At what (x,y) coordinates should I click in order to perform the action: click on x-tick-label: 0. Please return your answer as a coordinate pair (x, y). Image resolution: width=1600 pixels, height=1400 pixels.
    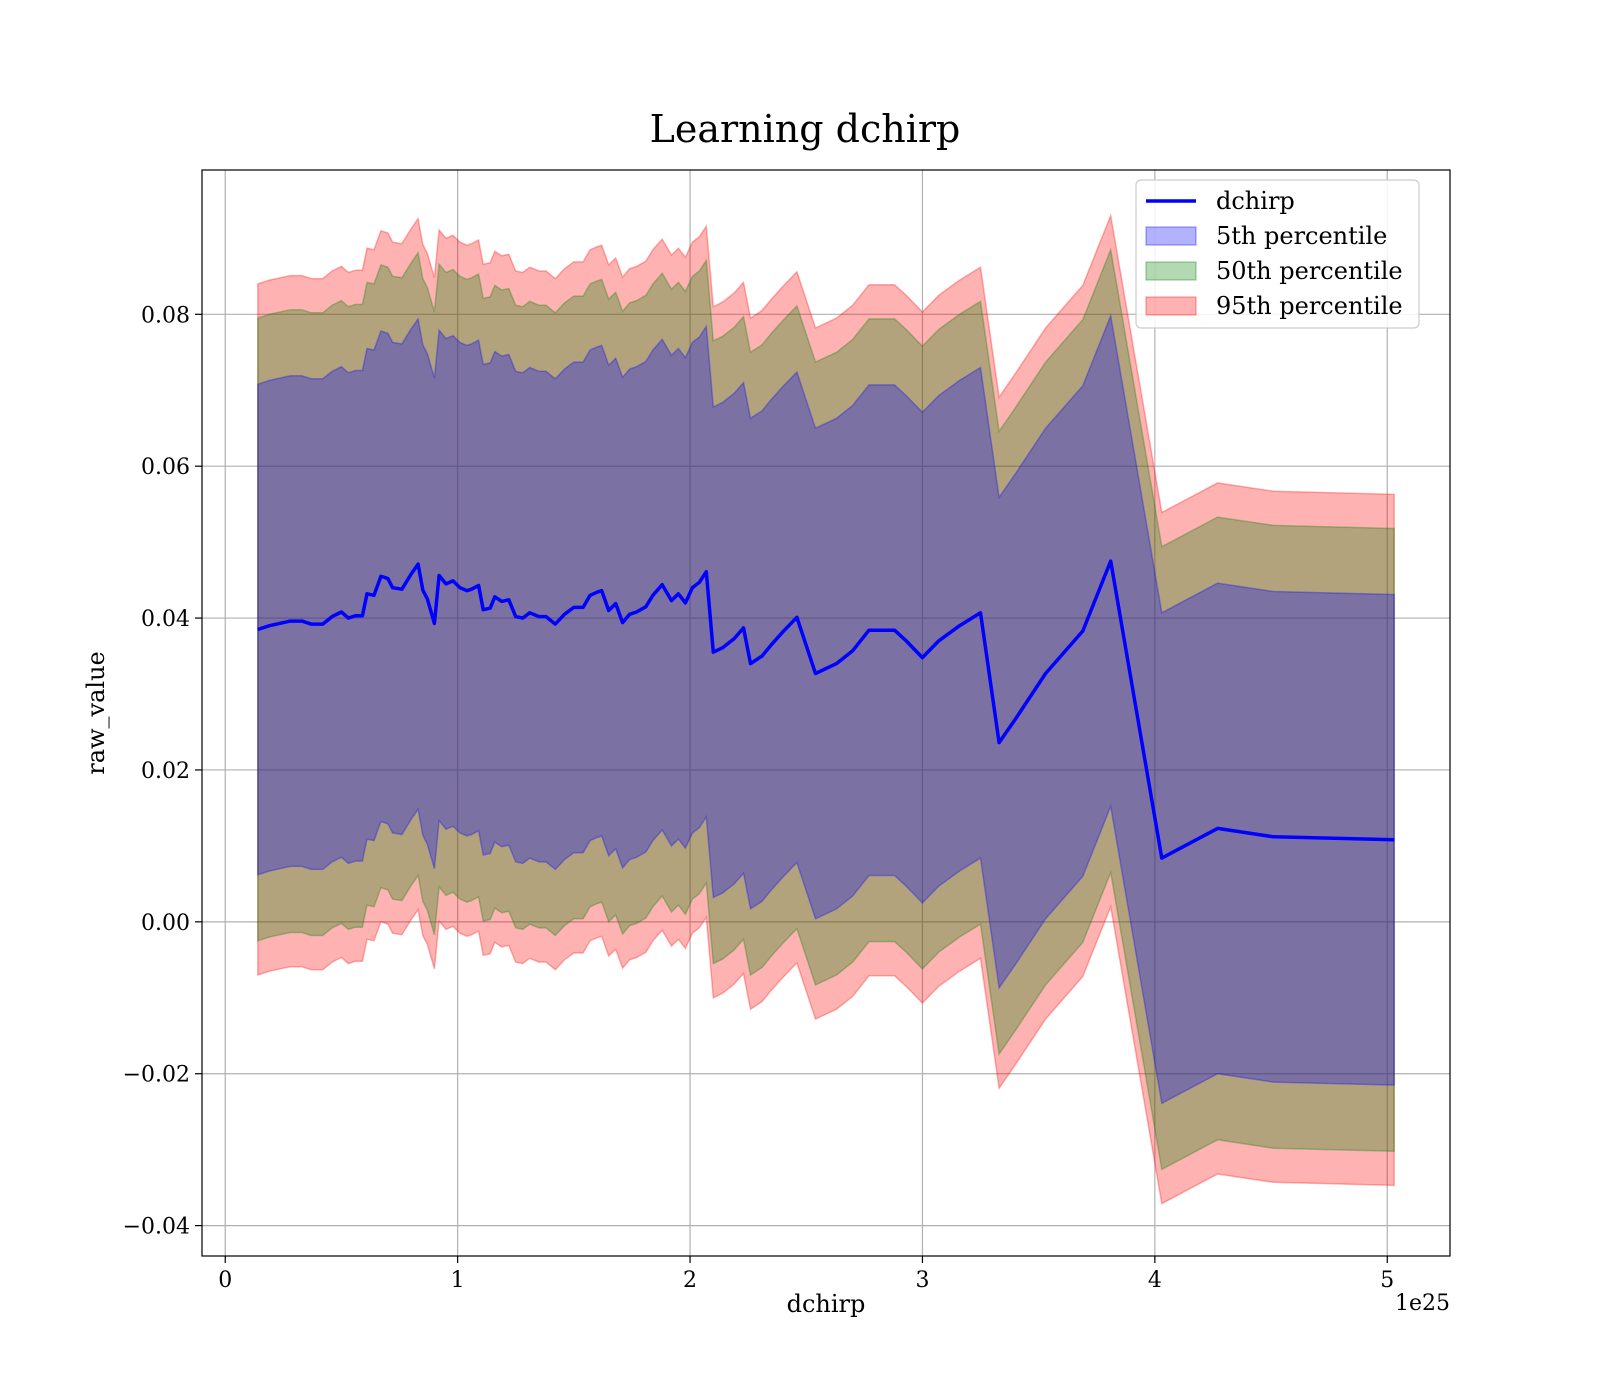
    Looking at the image, I should click on (225, 1280).